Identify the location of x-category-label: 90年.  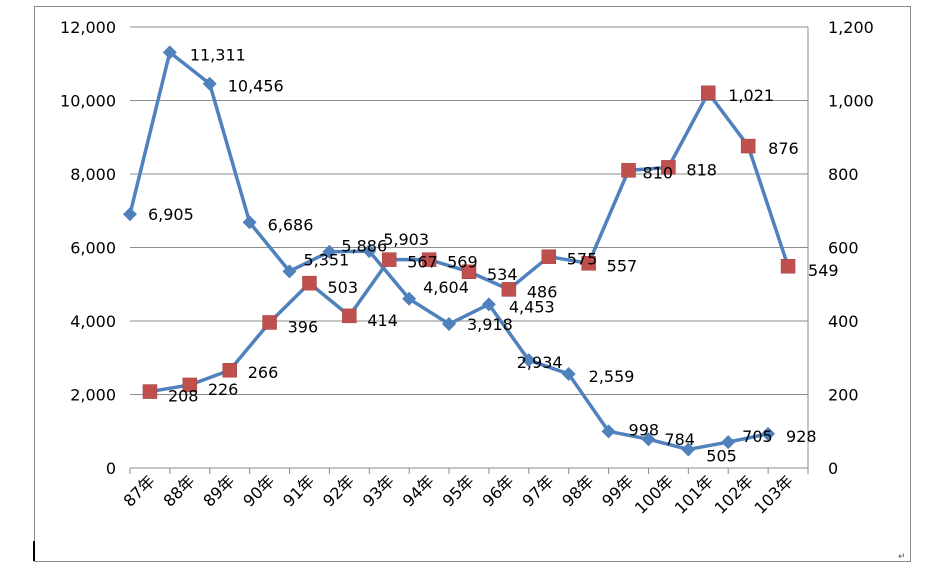
(258, 490).